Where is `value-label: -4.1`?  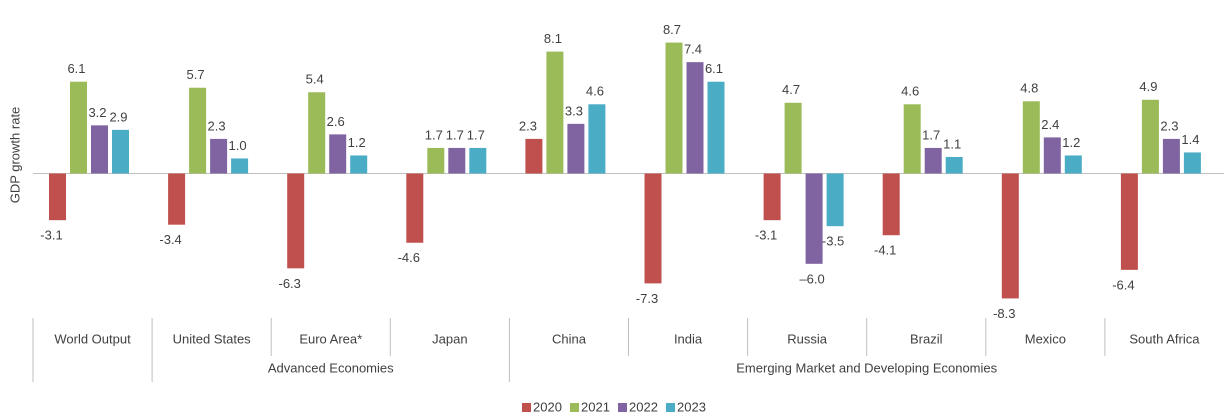
value-label: -4.1 is located at coordinates (885, 250).